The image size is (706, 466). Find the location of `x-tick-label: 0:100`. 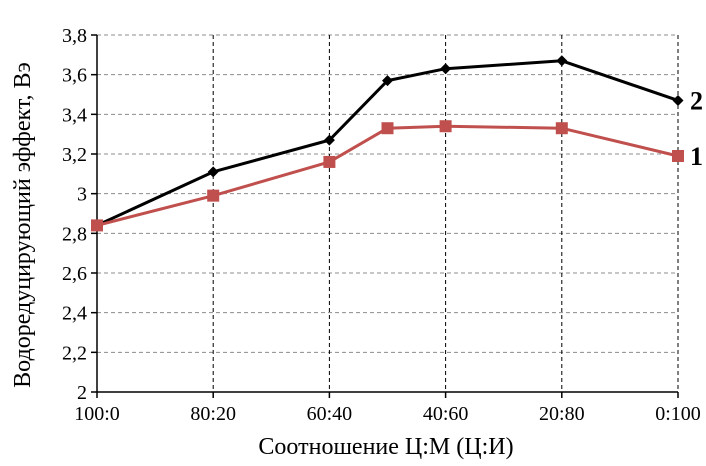

x-tick-label: 0:100 is located at coordinates (678, 414).